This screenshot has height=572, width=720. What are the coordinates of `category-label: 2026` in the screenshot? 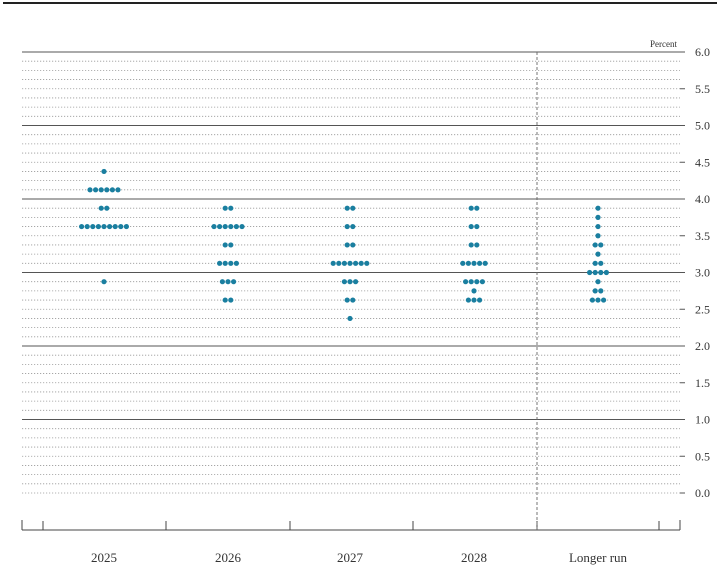 It's located at (228, 557).